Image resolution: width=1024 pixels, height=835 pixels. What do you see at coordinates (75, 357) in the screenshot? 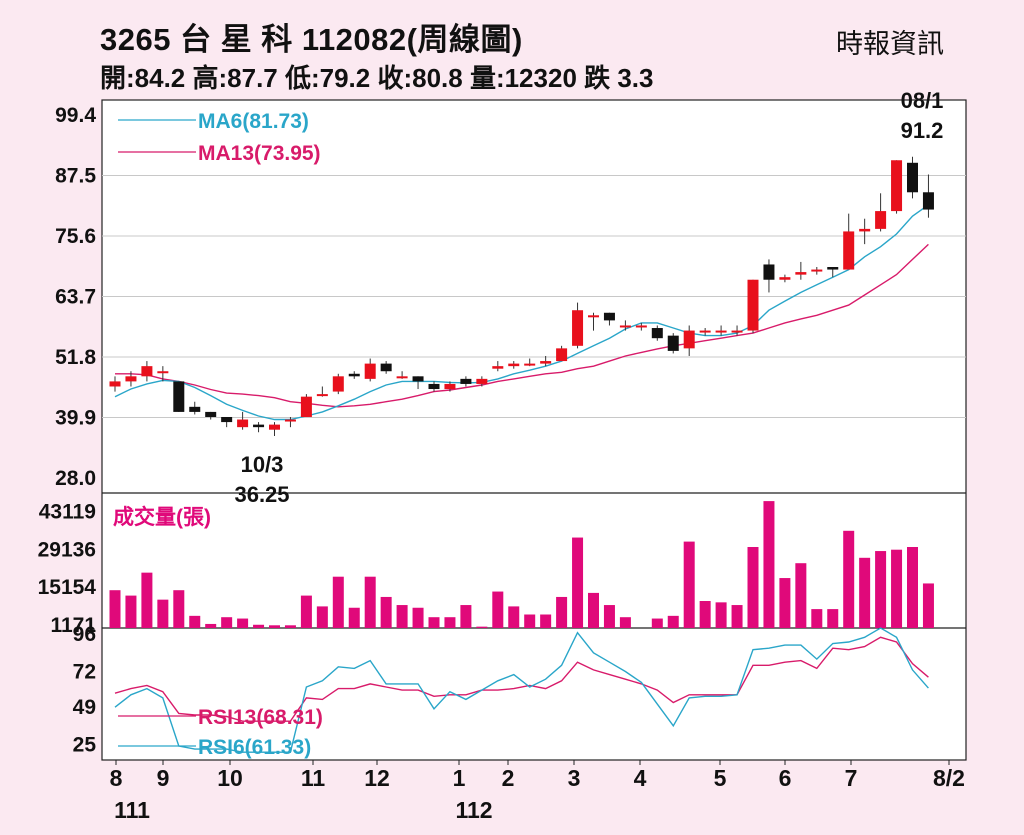
I see `price-tick-label: 51.8` at bounding box center [75, 357].